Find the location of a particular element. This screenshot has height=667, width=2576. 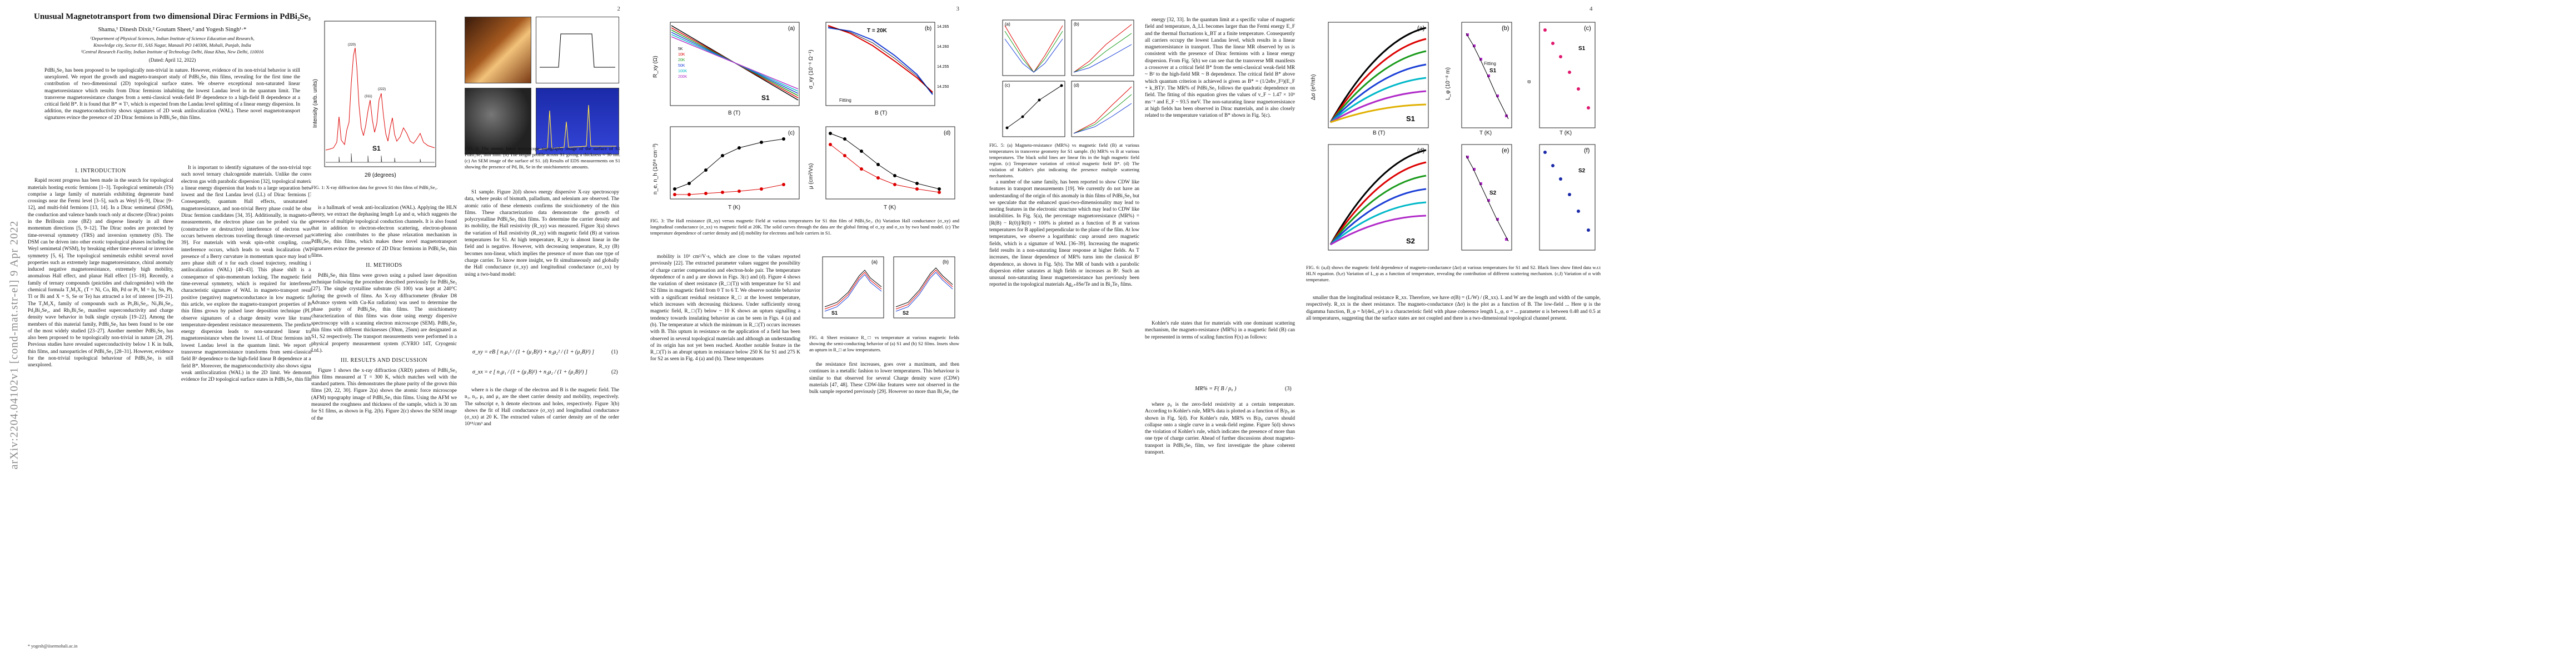

equation-3: MR% = F( B / ρ₀ ) is located at coordinates (1216, 389).